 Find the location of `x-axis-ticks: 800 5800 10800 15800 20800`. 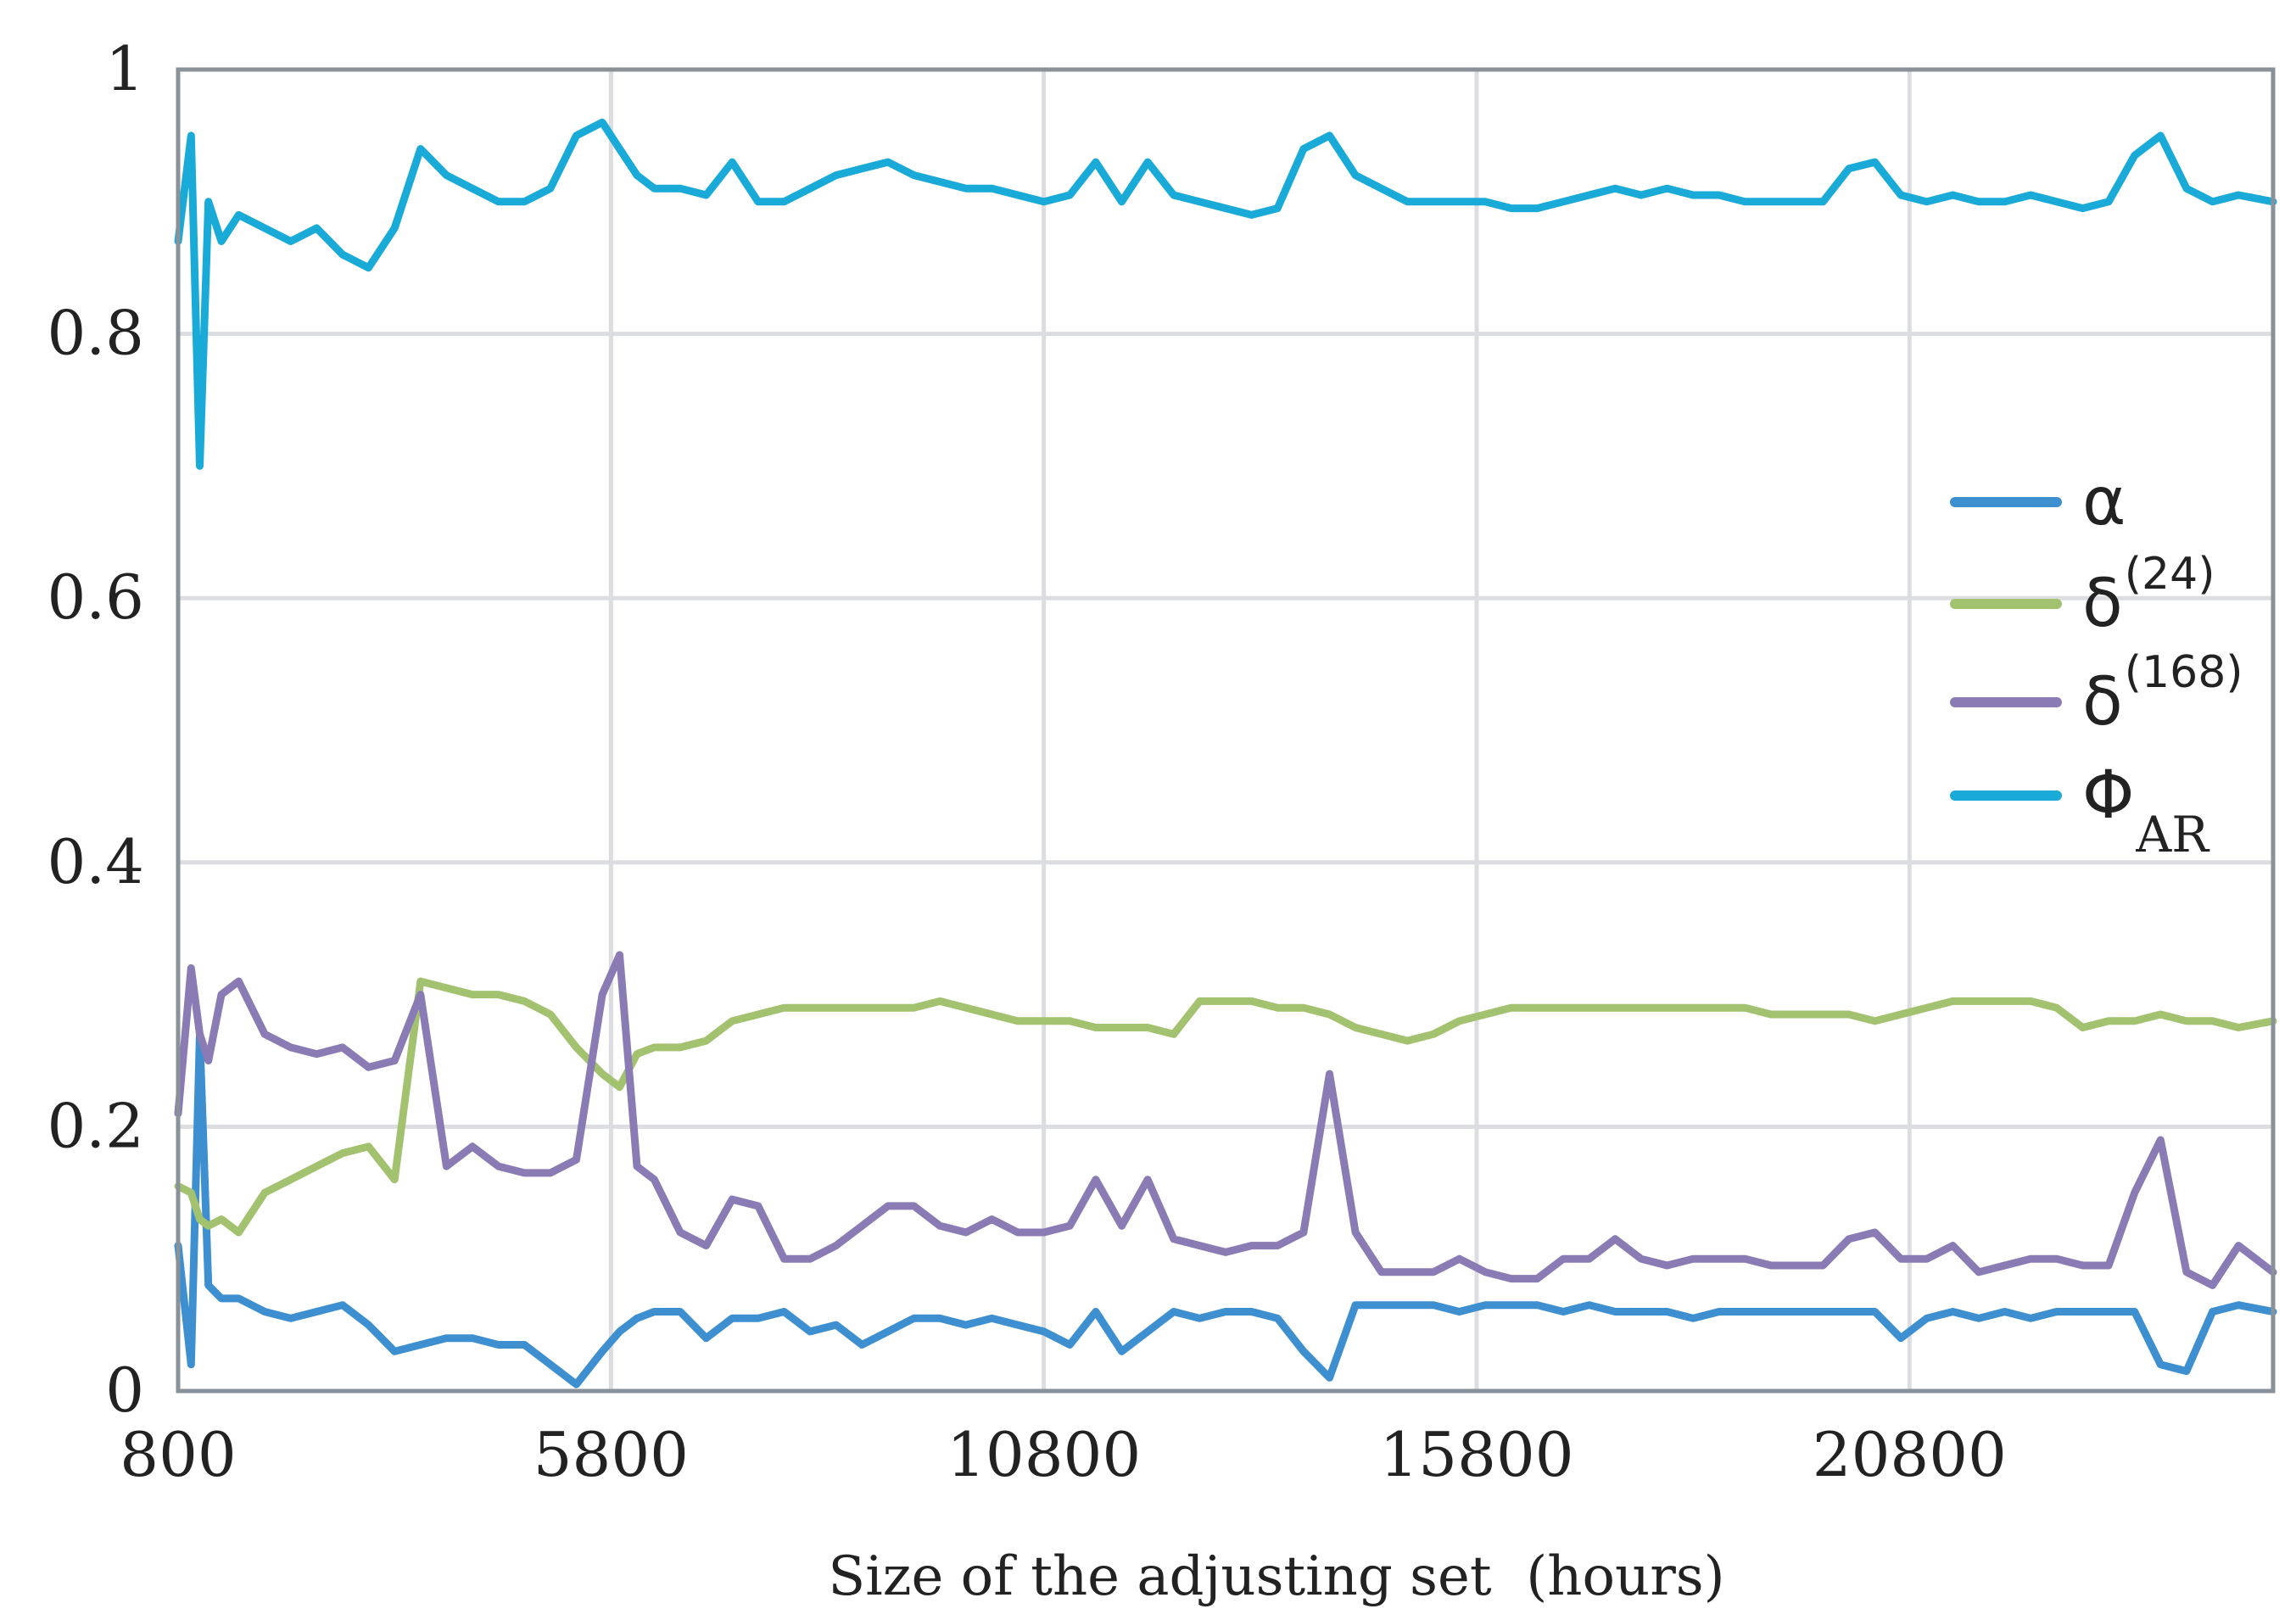

x-axis-ticks: 800 5800 10800 15800 20800 is located at coordinates (1063, 1454).